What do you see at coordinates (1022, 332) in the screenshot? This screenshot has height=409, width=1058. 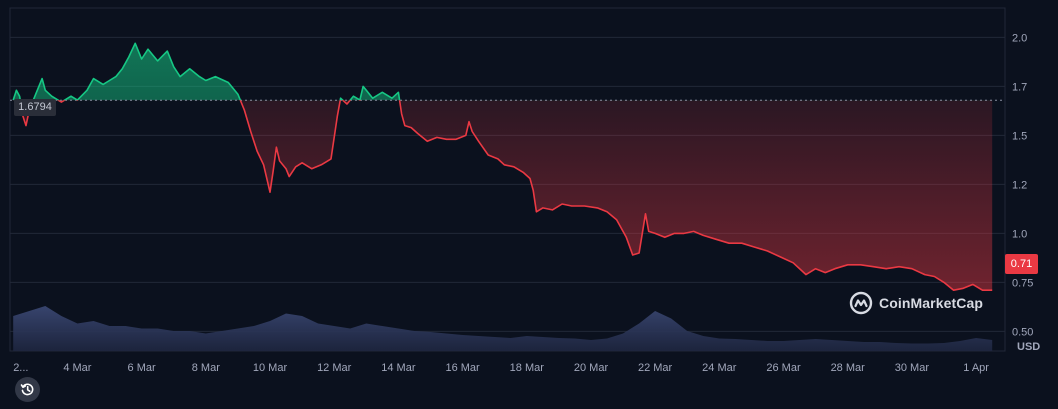 I see `y-tick-label-0: 0.50` at bounding box center [1022, 332].